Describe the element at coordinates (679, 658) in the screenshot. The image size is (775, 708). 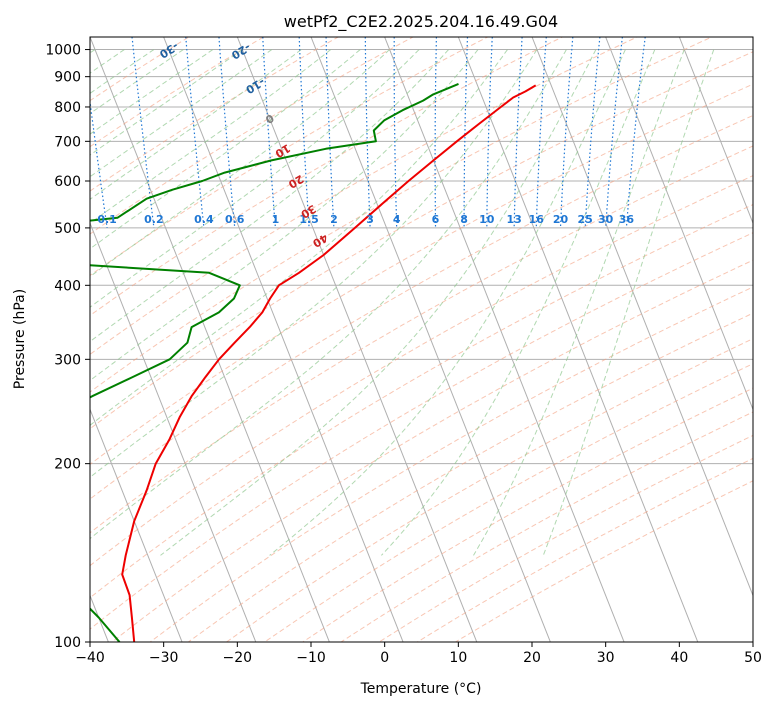
I see `x-tick-label: 40` at that location.